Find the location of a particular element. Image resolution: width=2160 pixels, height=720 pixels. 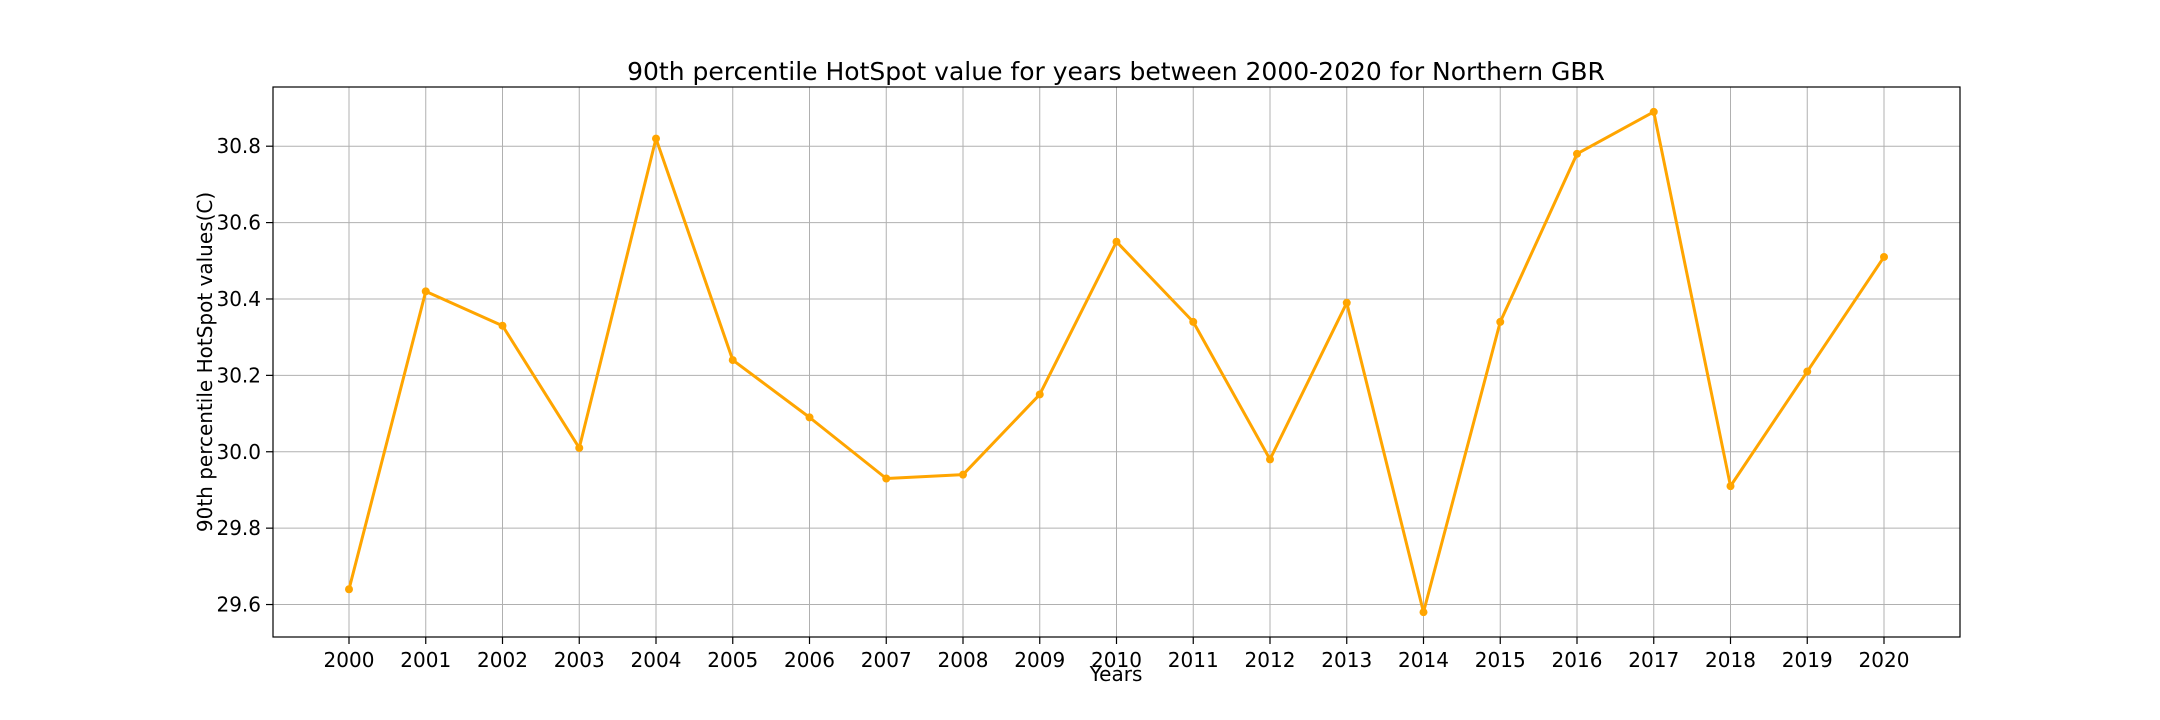

x-tick-label: 2008 is located at coordinates (963, 660).